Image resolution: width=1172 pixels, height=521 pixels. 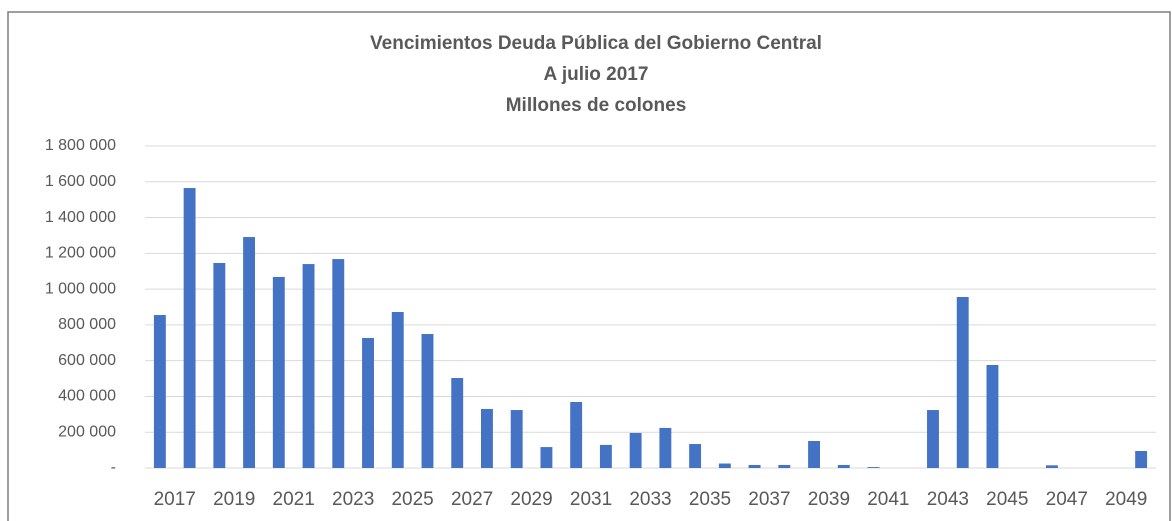 I want to click on x-tick-label: 2031, so click(x=591, y=499).